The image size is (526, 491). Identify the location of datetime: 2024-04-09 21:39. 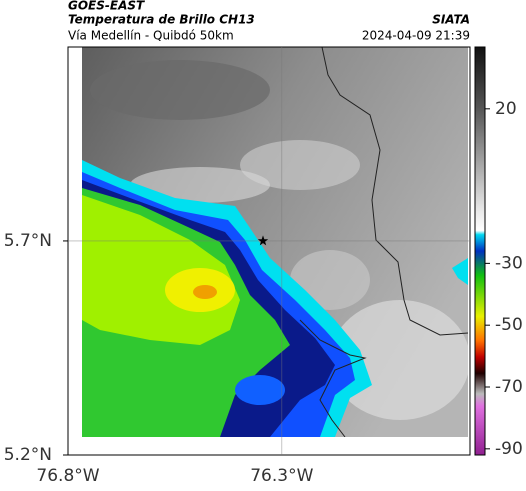
(416, 36).